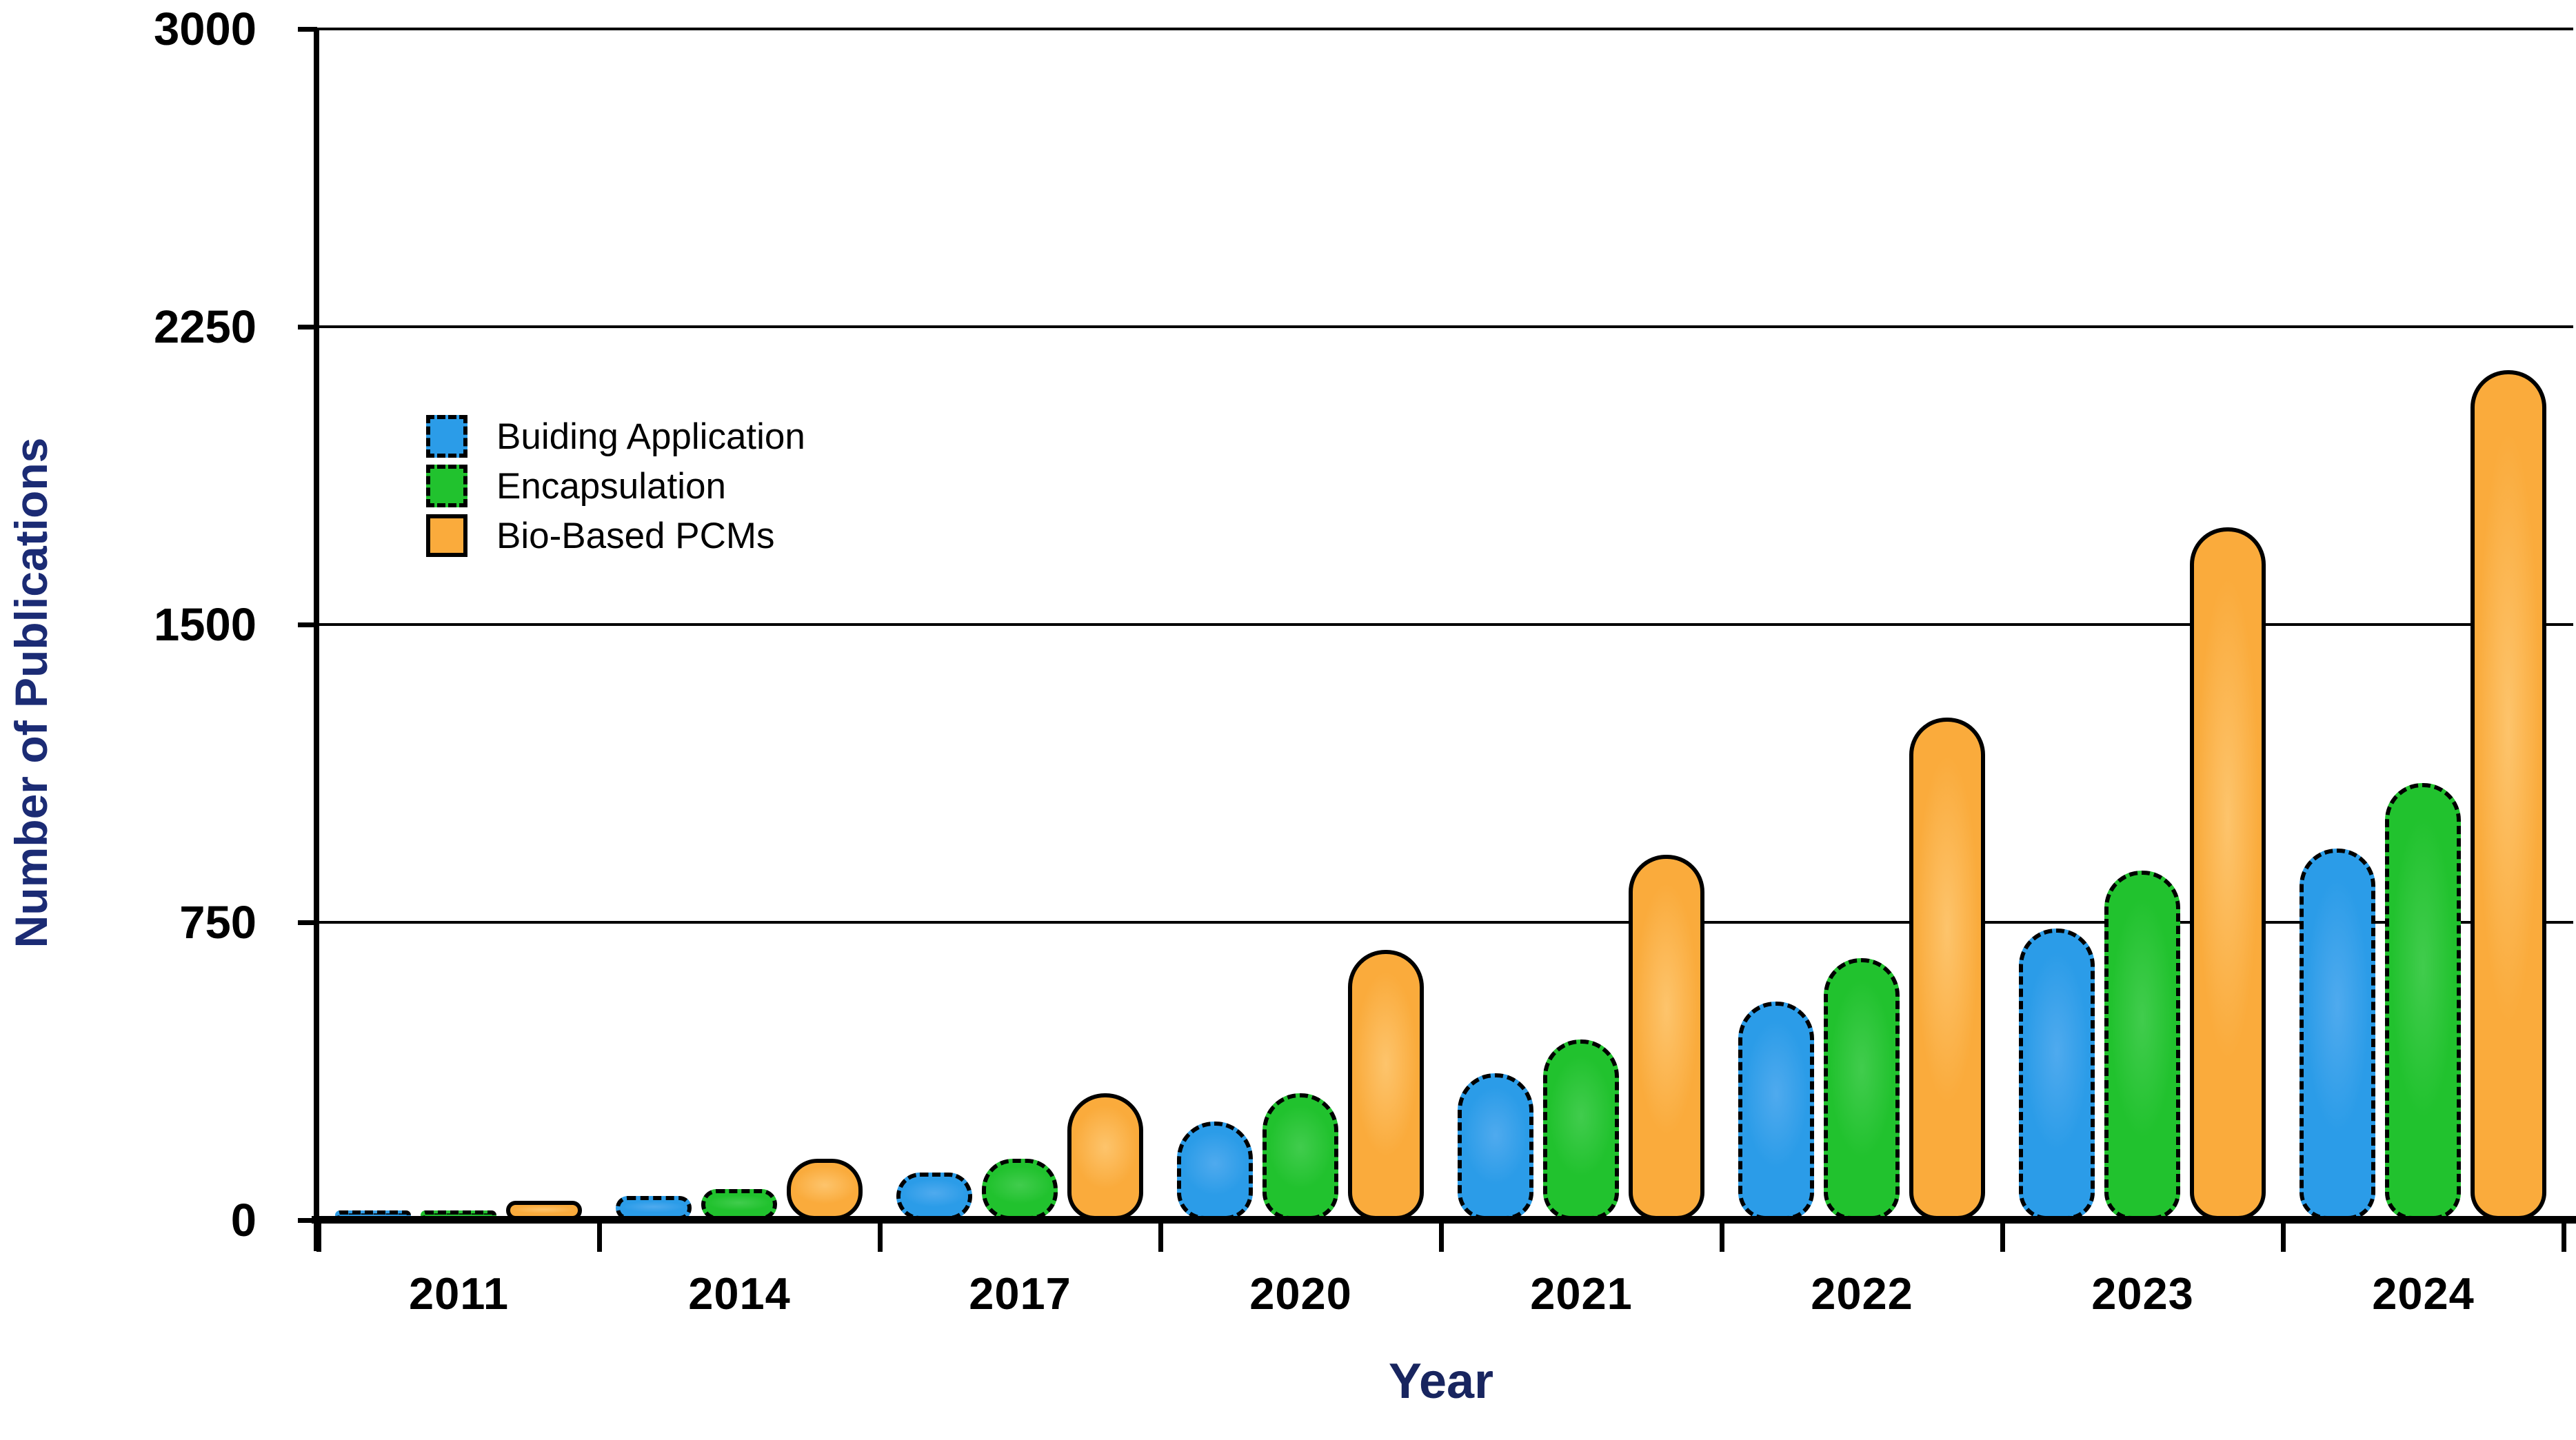 This screenshot has width=2576, height=1440. What do you see at coordinates (1441, 1381) in the screenshot?
I see `x-axis-title: Year` at bounding box center [1441, 1381].